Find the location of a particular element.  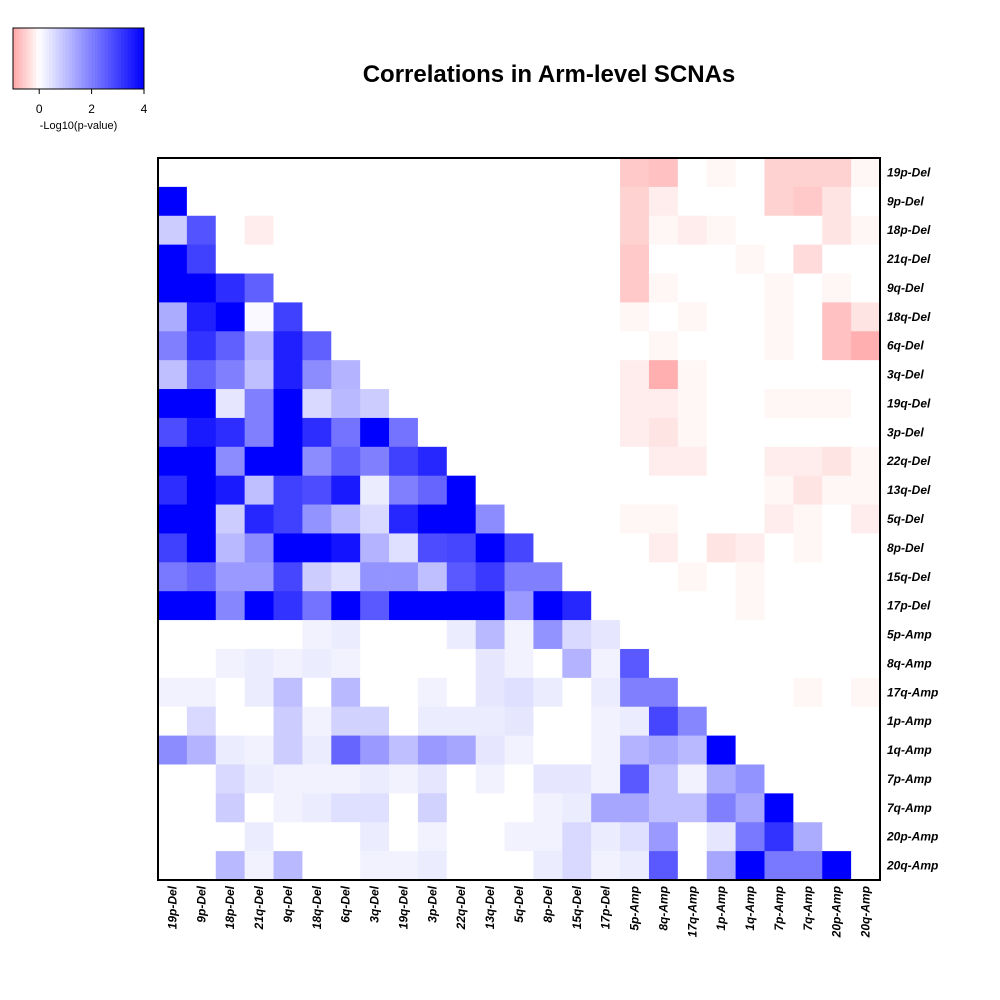

column-label: 13q-Del is located at coordinates (490, 907).